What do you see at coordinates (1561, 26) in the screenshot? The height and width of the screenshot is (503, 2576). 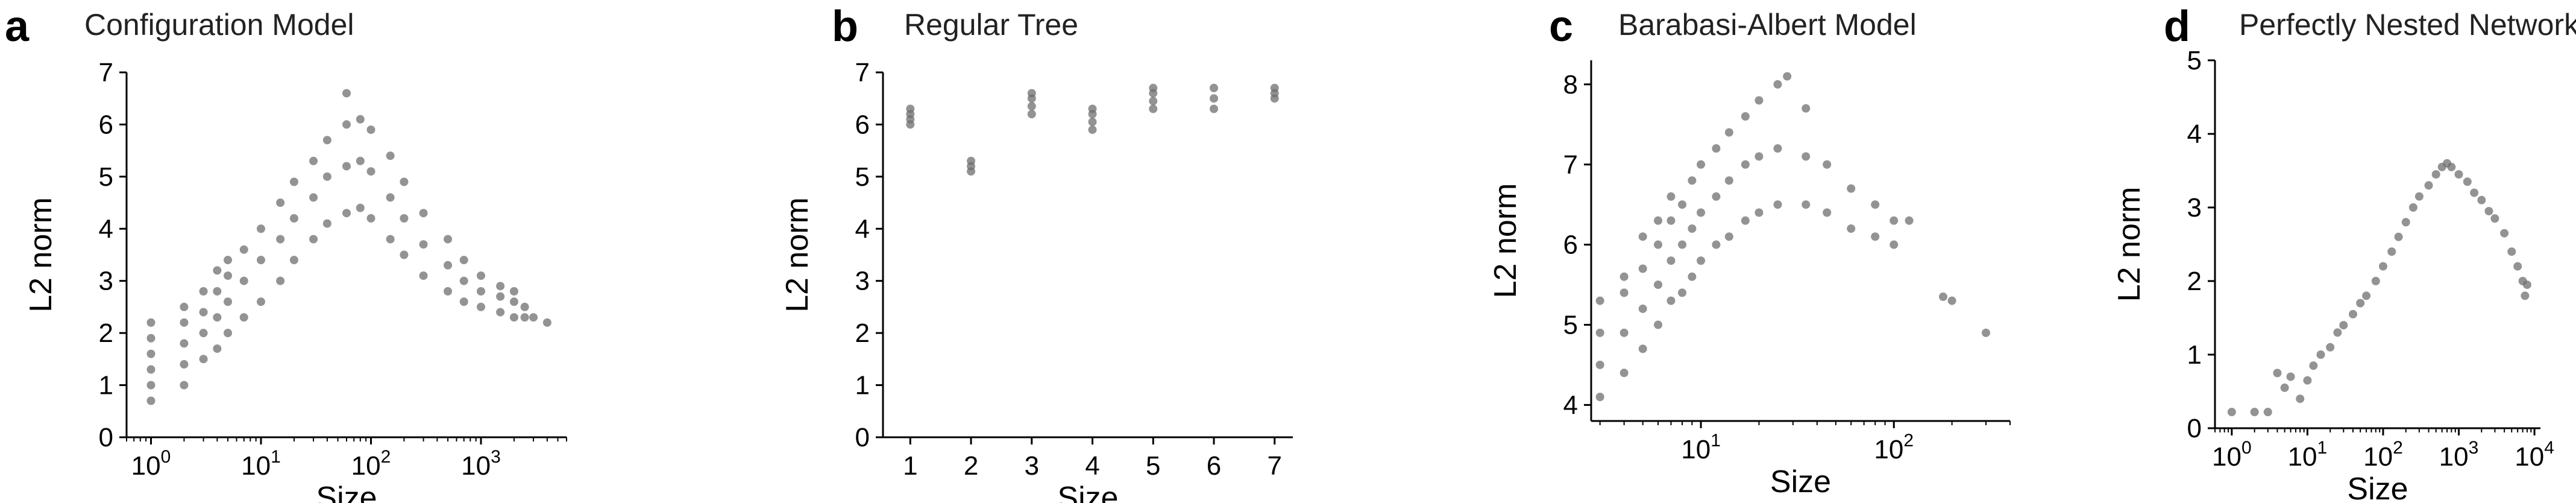 I see `panel-letter: c` at bounding box center [1561, 26].